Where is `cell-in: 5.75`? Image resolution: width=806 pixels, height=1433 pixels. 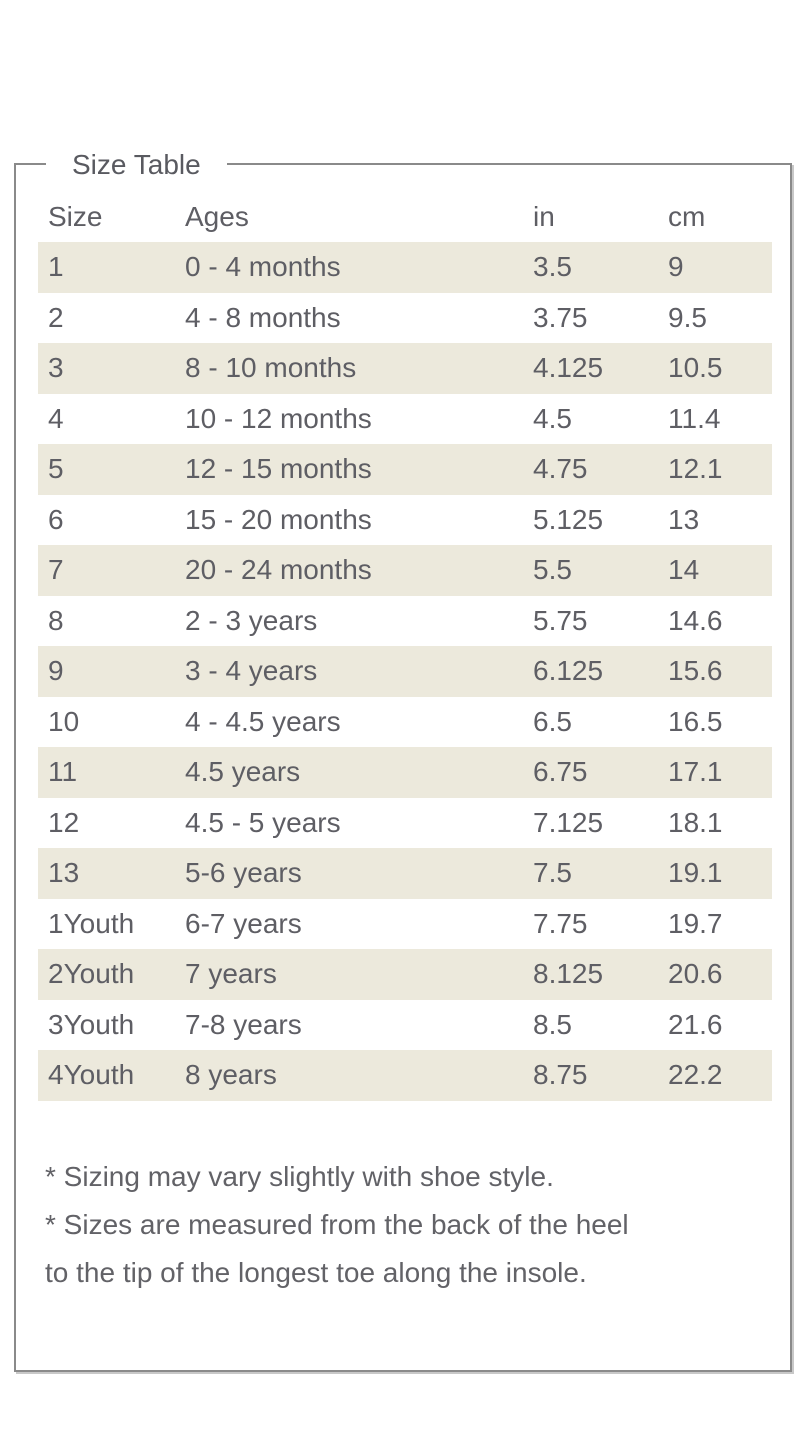 cell-in: 5.75 is located at coordinates (560, 620).